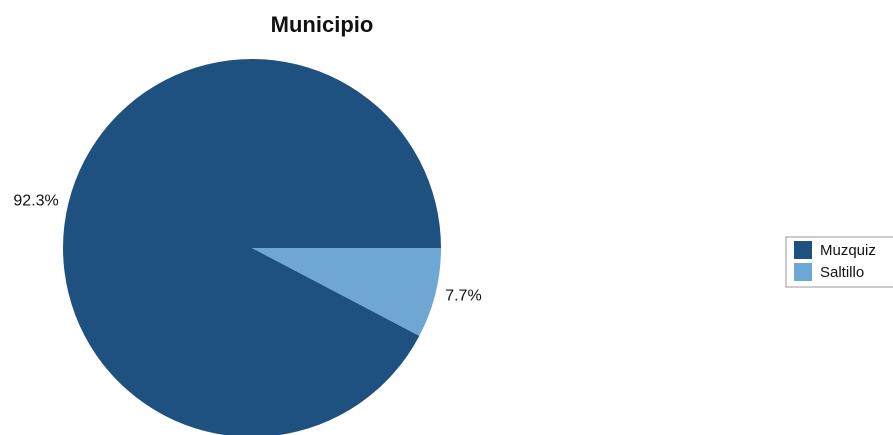 Image resolution: width=893 pixels, height=435 pixels. Describe the element at coordinates (848, 250) in the screenshot. I see `legend-label-muzquiz: Muzquiz` at that location.